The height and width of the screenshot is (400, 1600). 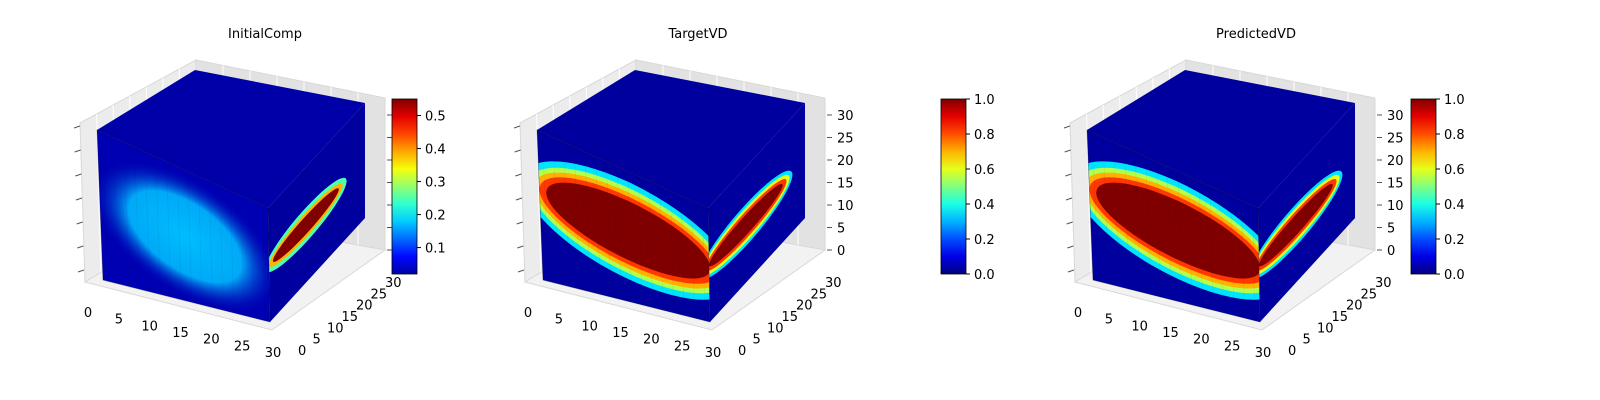 What do you see at coordinates (984, 100) in the screenshot?
I see `colorbar-tick-label: 1.0` at bounding box center [984, 100].